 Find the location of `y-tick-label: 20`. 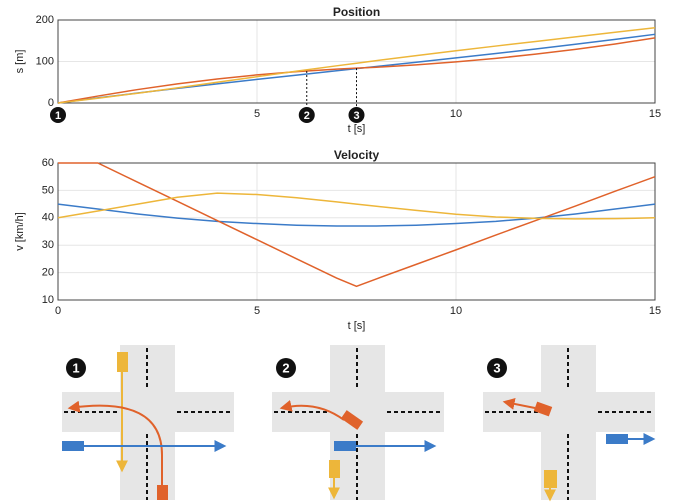

y-tick-label: 20 is located at coordinates (48, 273).